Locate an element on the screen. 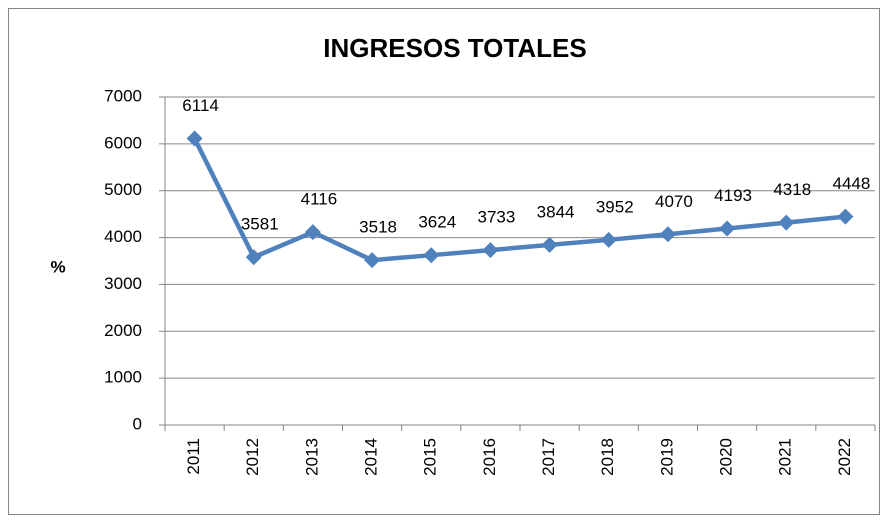 This screenshot has height=523, width=888. y-tick-label: 3000 is located at coordinates (123, 283).